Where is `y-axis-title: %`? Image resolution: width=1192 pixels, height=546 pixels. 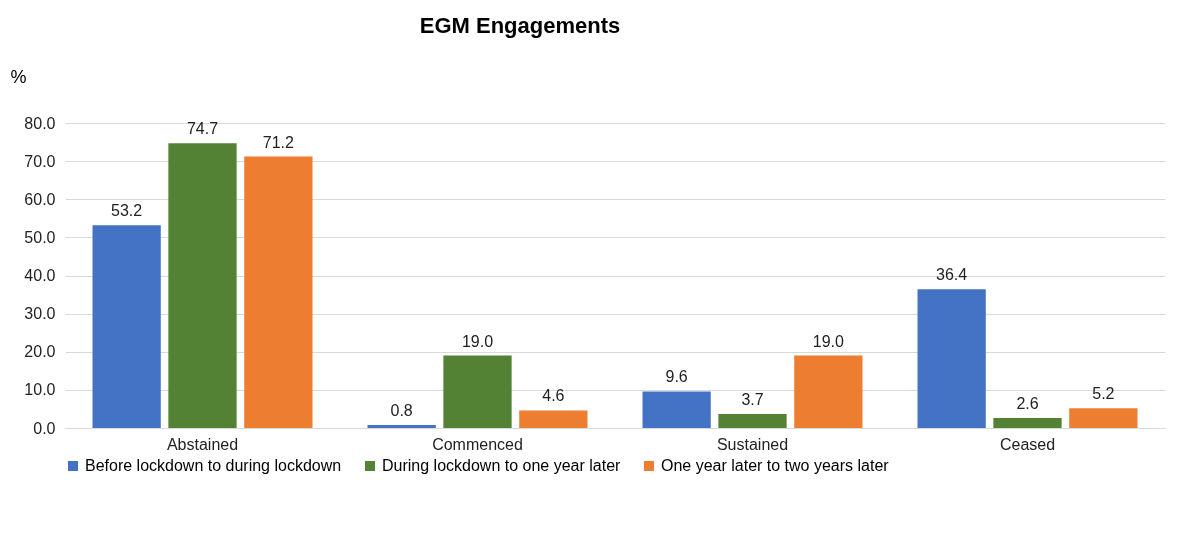
y-axis-title: % is located at coordinates (18, 76).